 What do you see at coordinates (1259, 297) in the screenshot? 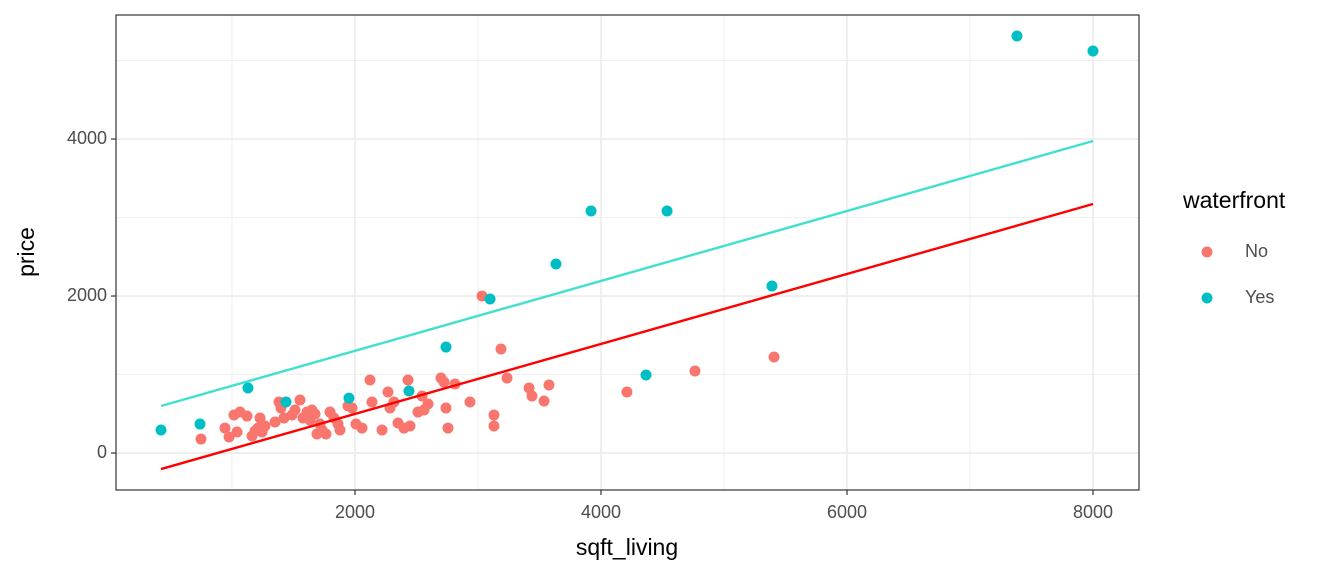
I see `legend-label: Yes` at bounding box center [1259, 297].